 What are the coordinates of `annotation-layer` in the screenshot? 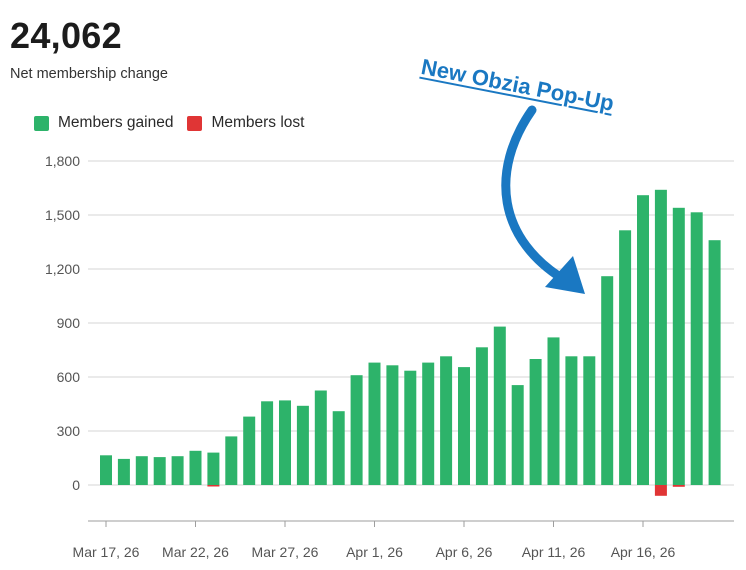 It's located at (543, 199).